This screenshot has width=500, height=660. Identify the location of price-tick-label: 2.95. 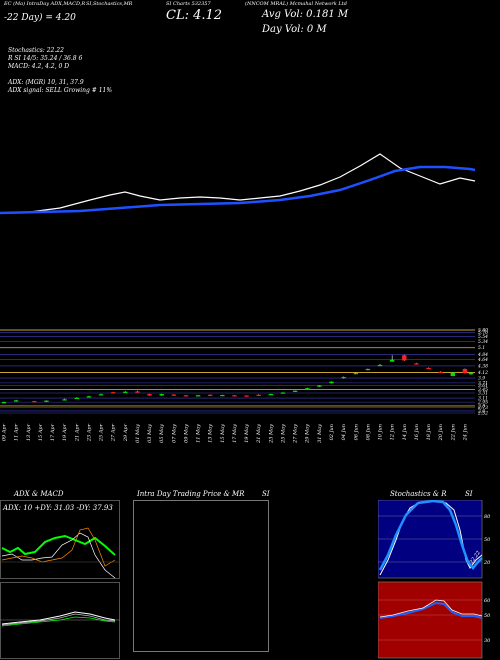
(482, 403).